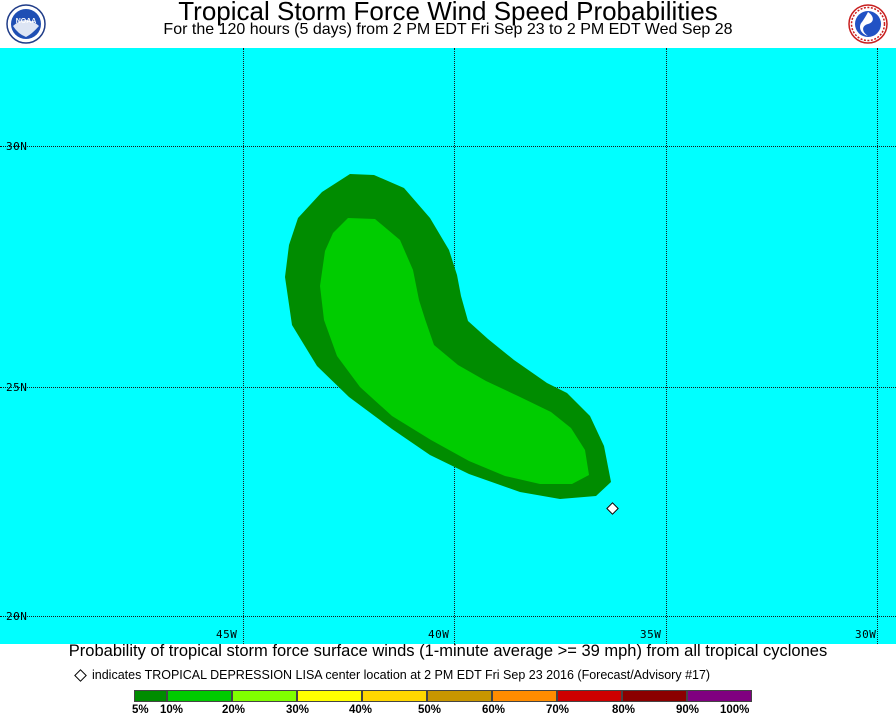  What do you see at coordinates (140, 710) in the screenshot?
I see `legend-label-5: 5%` at bounding box center [140, 710].